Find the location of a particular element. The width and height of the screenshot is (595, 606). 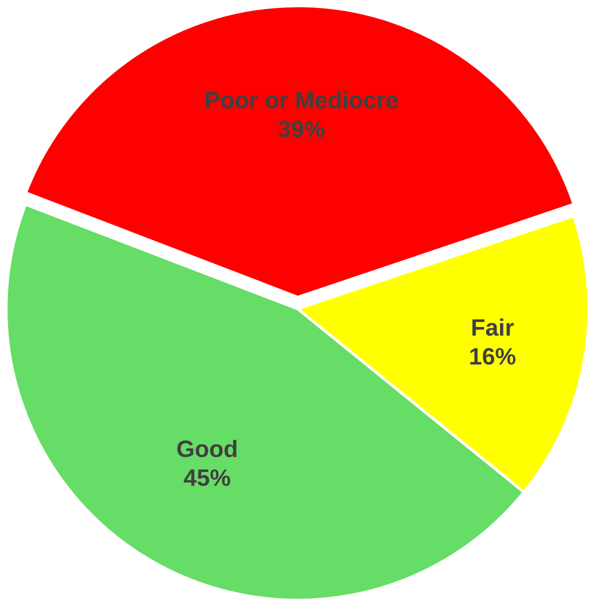

data-label: 16% is located at coordinates (493, 356).